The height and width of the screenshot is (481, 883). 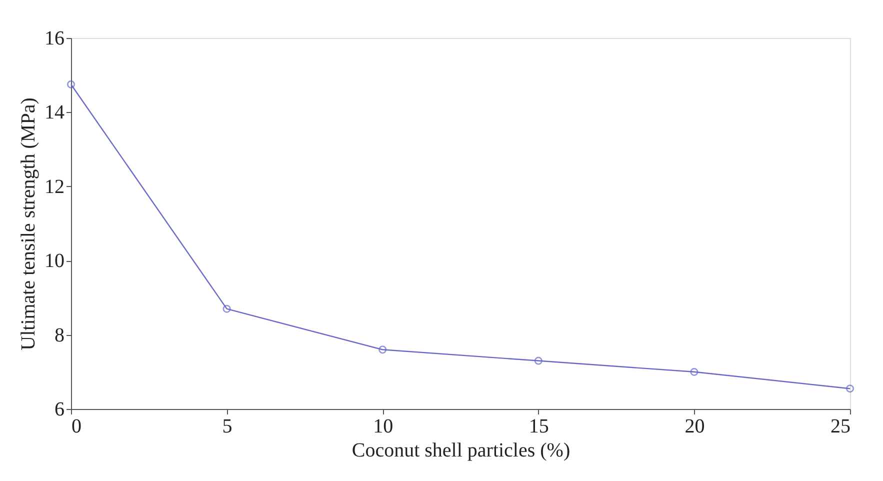 I want to click on x-axis-title: Coconut shell particles (%), so click(x=461, y=451).